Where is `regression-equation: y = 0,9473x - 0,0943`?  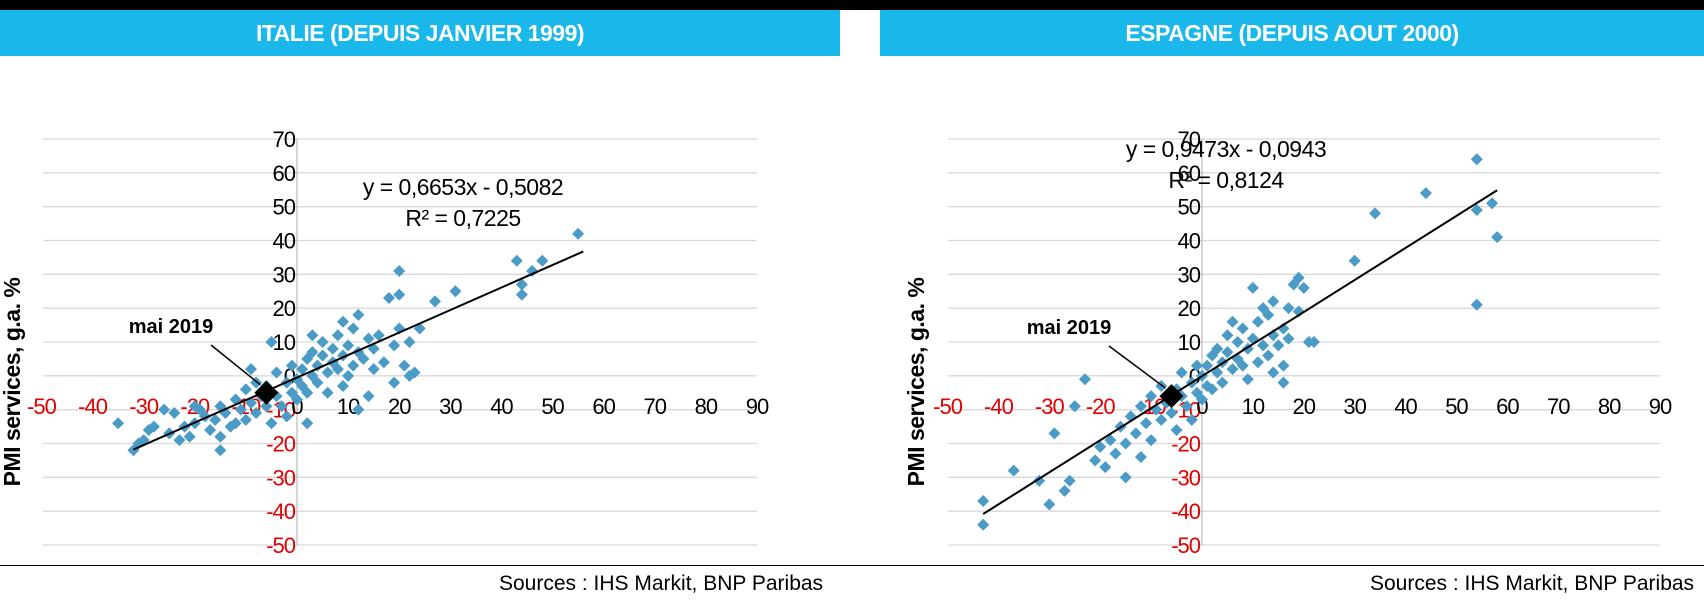
regression-equation: y = 0,9473x - 0,0943 is located at coordinates (1226, 149).